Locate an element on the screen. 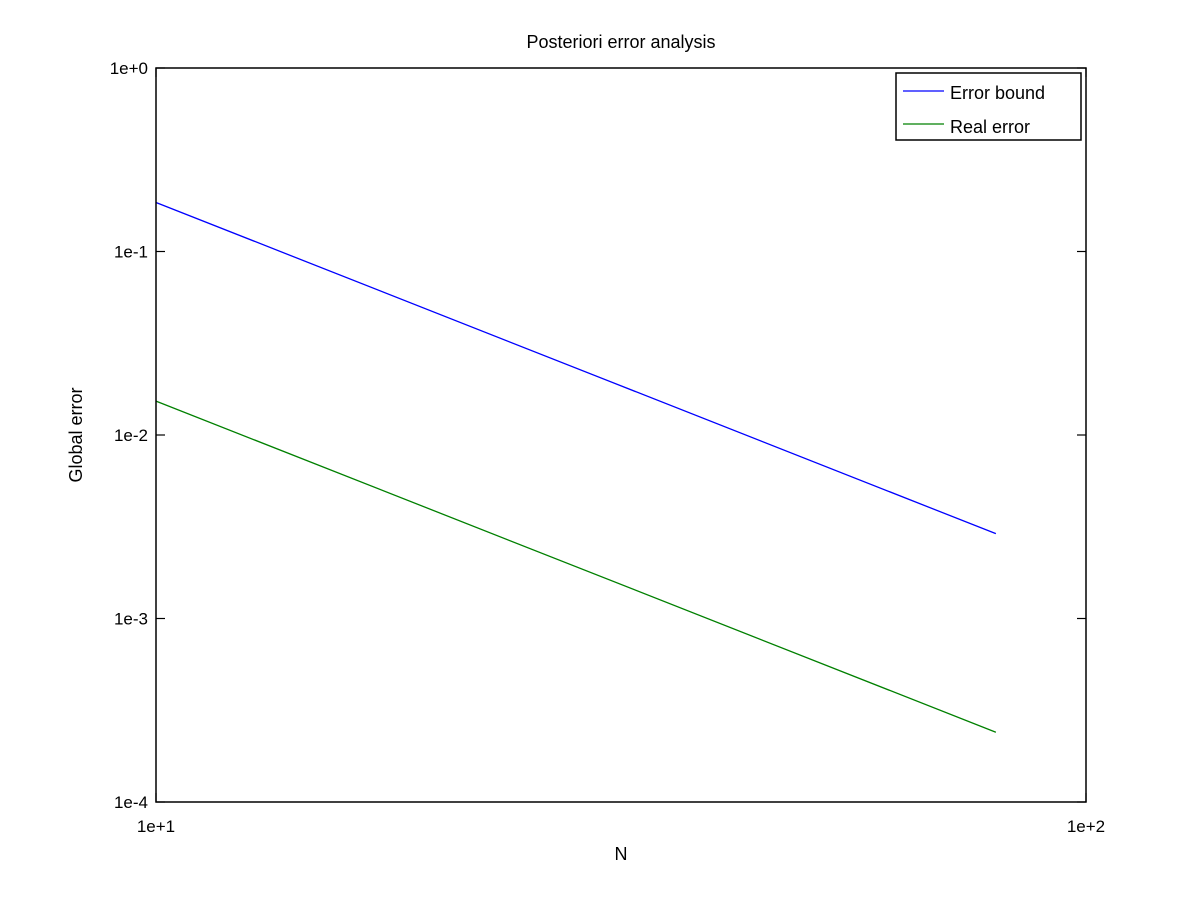 The width and height of the screenshot is (1200, 900). chart-title: Posteriori error analysis is located at coordinates (620, 42).